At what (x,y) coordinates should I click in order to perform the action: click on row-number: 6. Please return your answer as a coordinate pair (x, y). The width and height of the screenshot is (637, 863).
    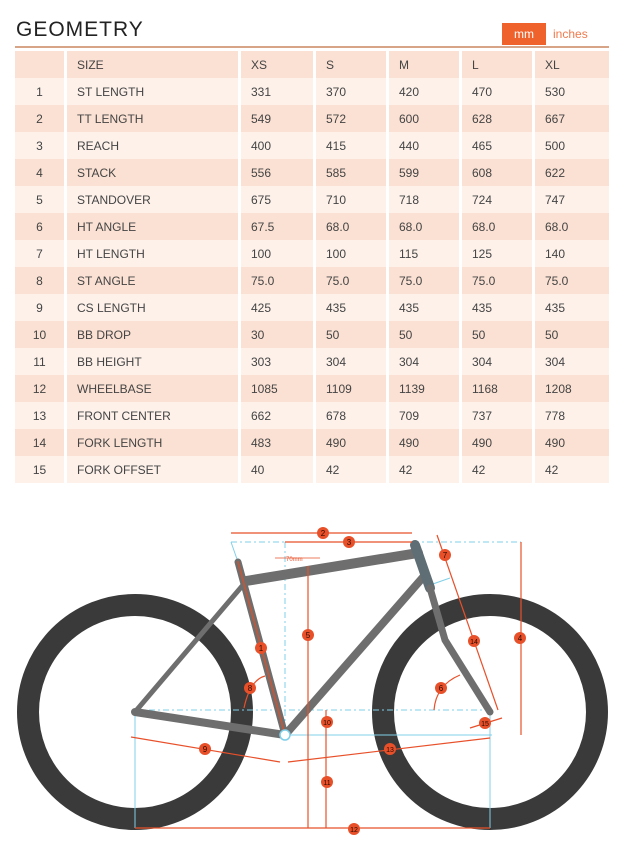
    Looking at the image, I should click on (41, 226).